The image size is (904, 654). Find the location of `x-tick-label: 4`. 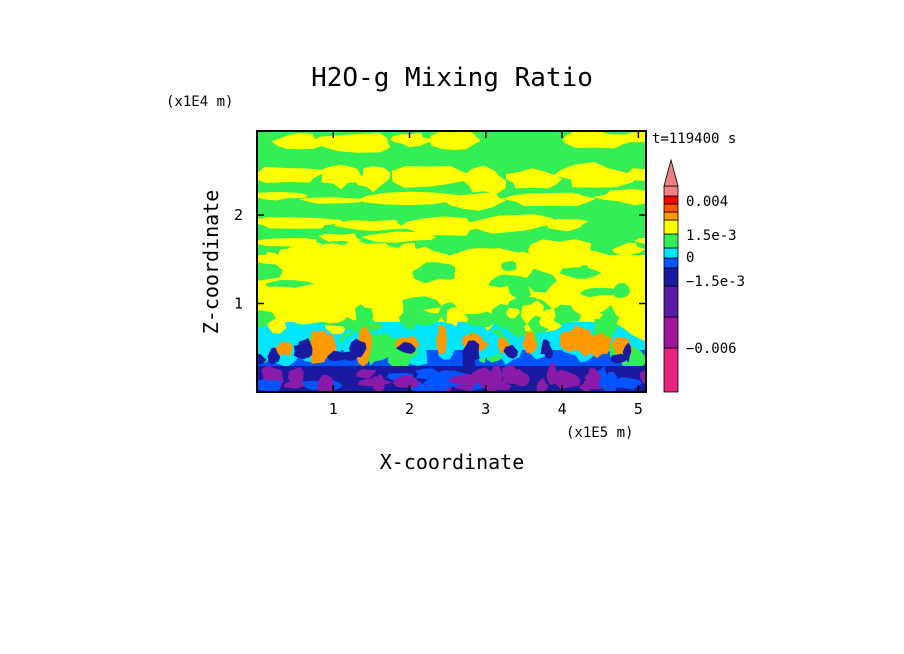

x-tick-label: 4 is located at coordinates (562, 409).